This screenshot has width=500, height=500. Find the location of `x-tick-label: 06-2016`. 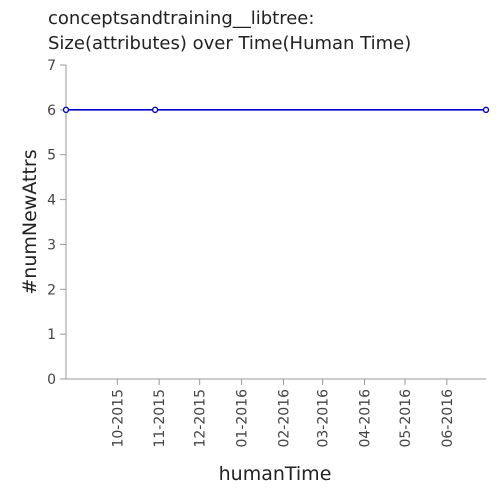

x-tick-label: 06-2016 is located at coordinates (448, 418).